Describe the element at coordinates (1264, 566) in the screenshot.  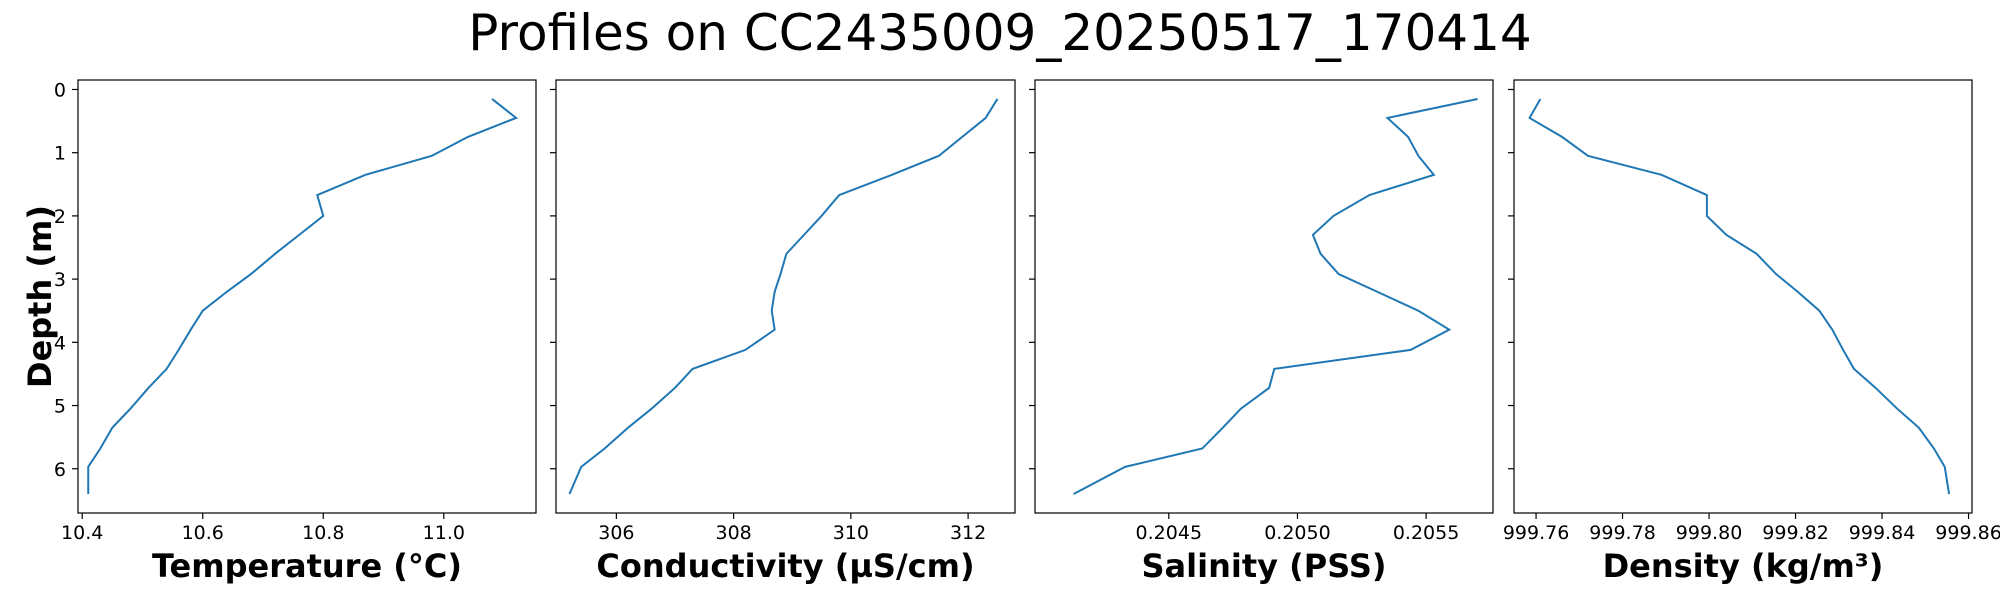
I see `x-axis-label: Salinity (PSS)` at that location.